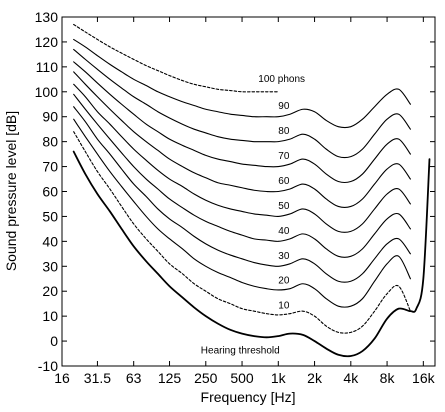  What do you see at coordinates (315, 378) in the screenshot?
I see `x-tick-label: 2k` at bounding box center [315, 378].